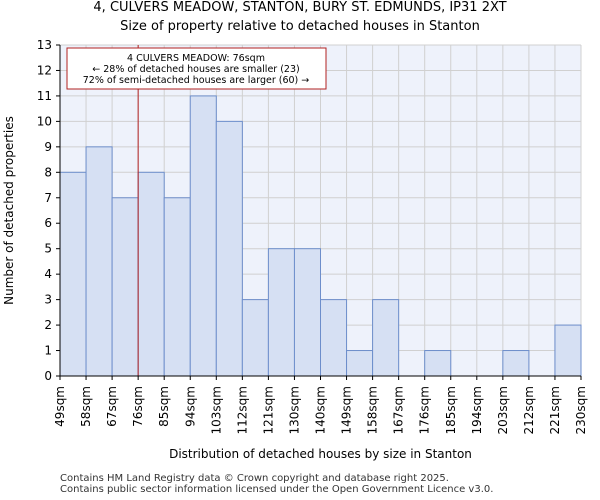 This screenshot has width=600, height=500. Describe the element at coordinates (321, 410) in the screenshot. I see `x-tick-label: 140sqm` at that location.